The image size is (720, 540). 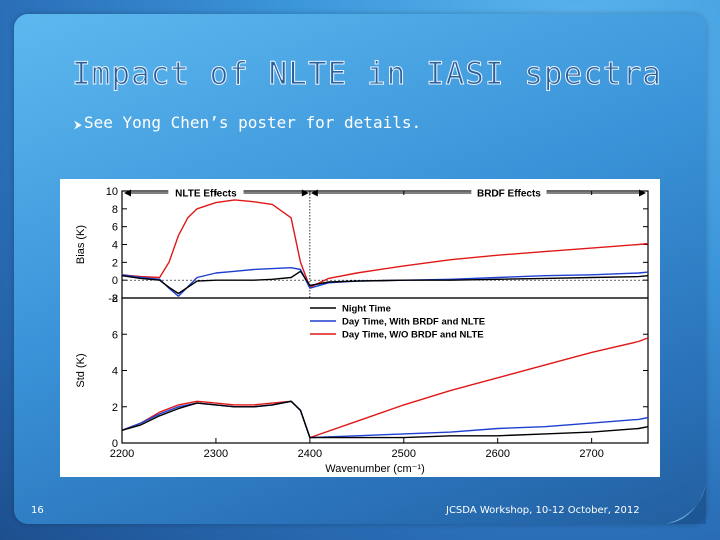 What do you see at coordinates (497, 454) in the screenshot?
I see `xtick-label: 2600` at bounding box center [497, 454].